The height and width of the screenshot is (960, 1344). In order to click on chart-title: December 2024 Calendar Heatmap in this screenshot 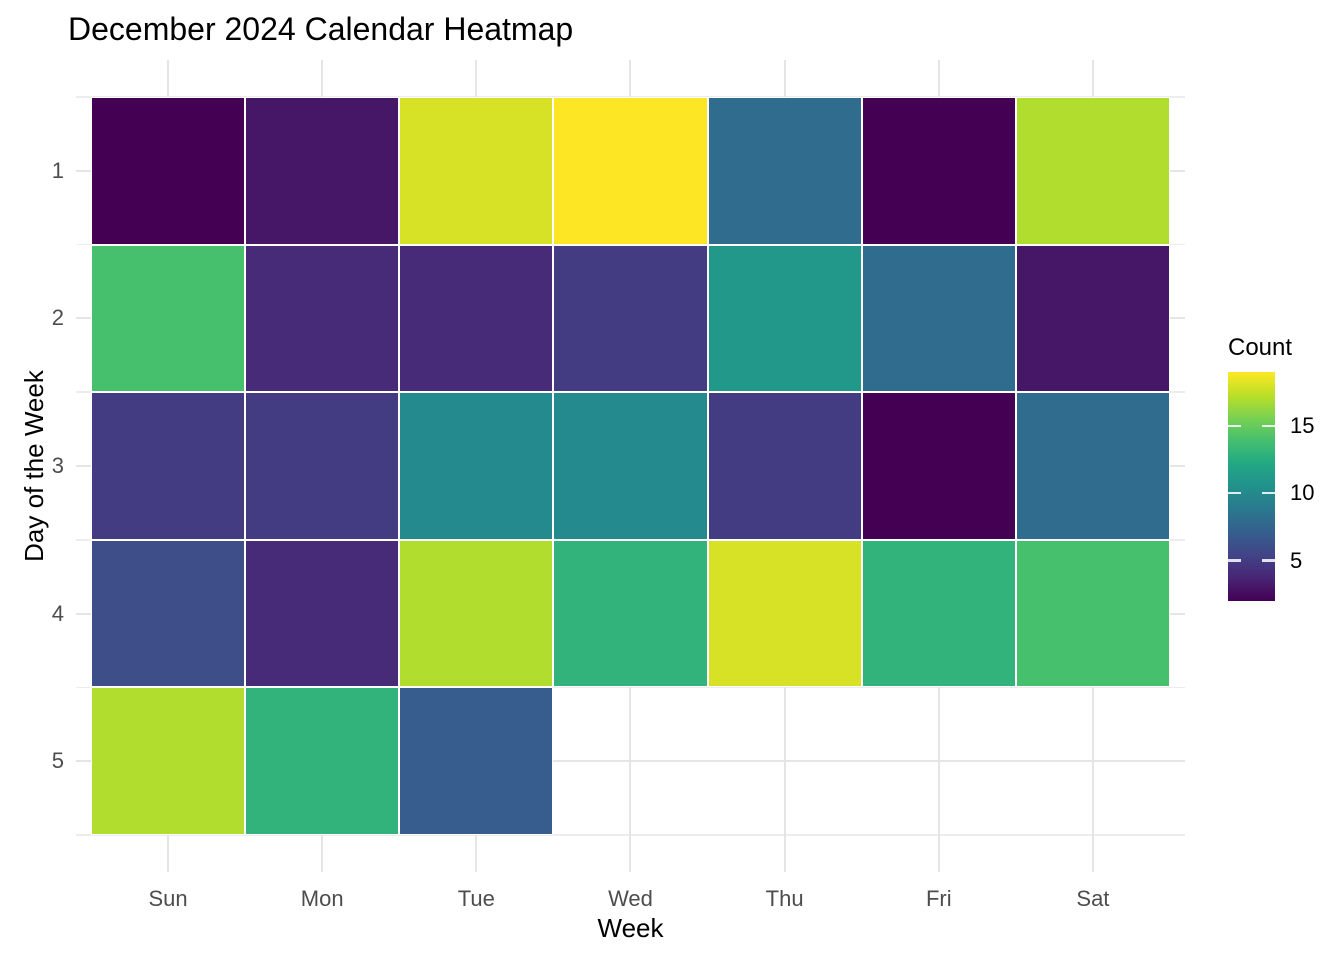, I will do `click(321, 29)`.